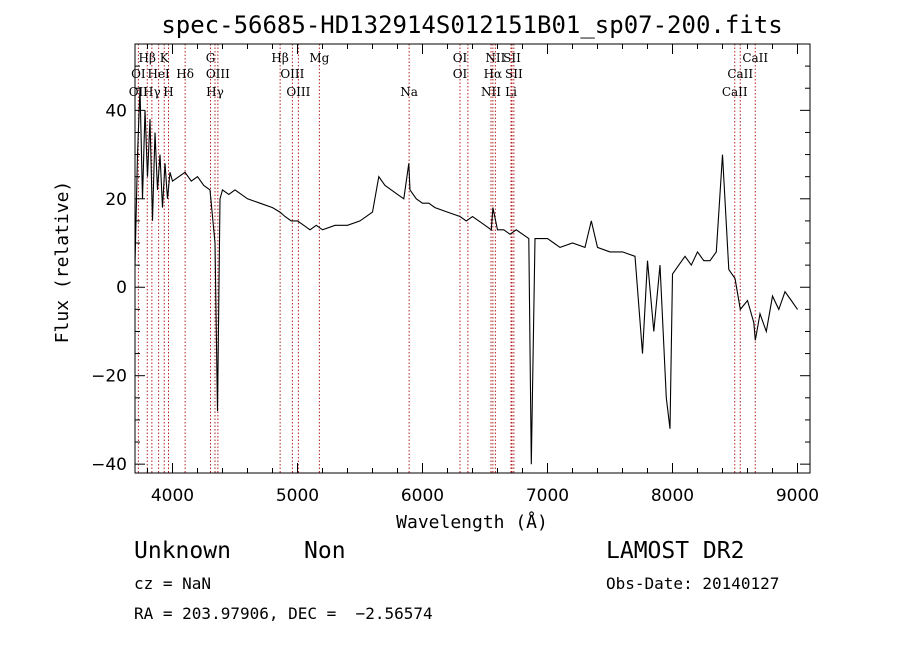  I want to click on y-tick-label: 0, so click(121, 288).